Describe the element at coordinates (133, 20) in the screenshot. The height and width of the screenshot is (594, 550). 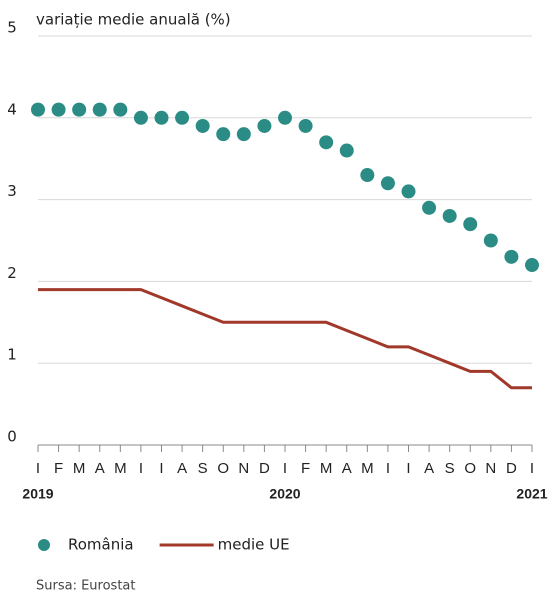
I see `chart-title: variație medie anuală (%)` at that location.